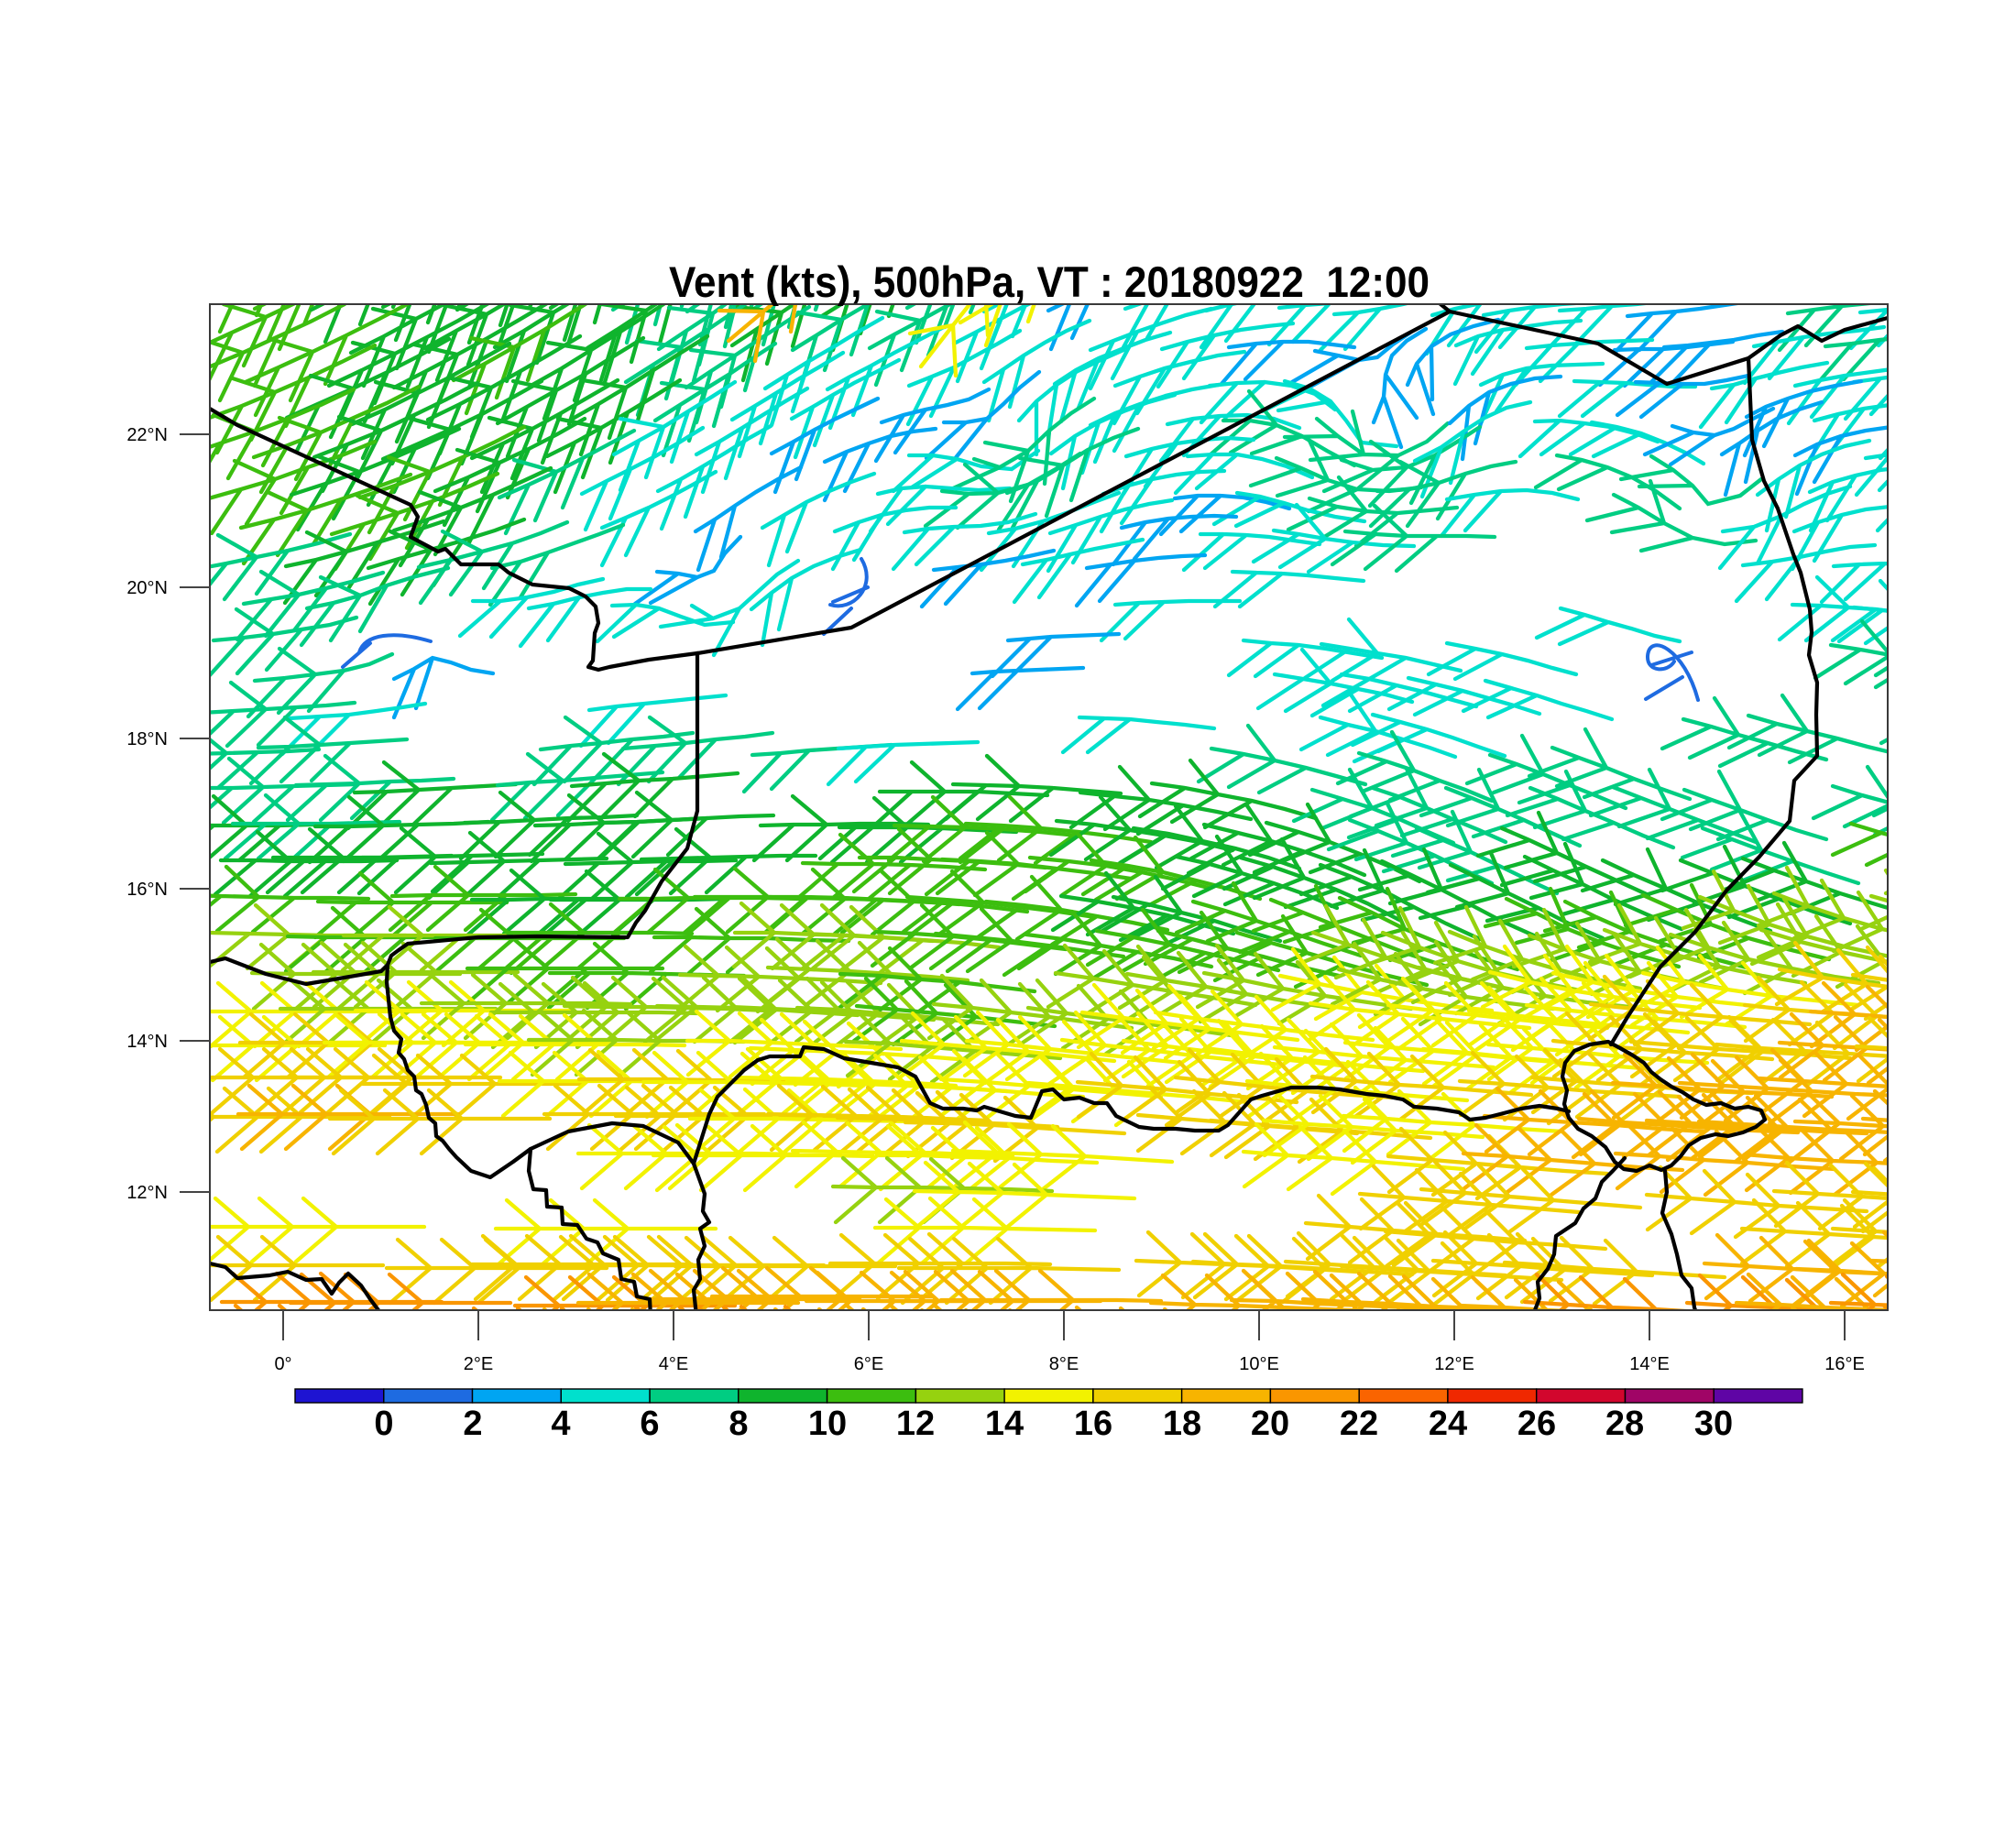  I want to click on svg-text: 22°N, so click(147, 435).